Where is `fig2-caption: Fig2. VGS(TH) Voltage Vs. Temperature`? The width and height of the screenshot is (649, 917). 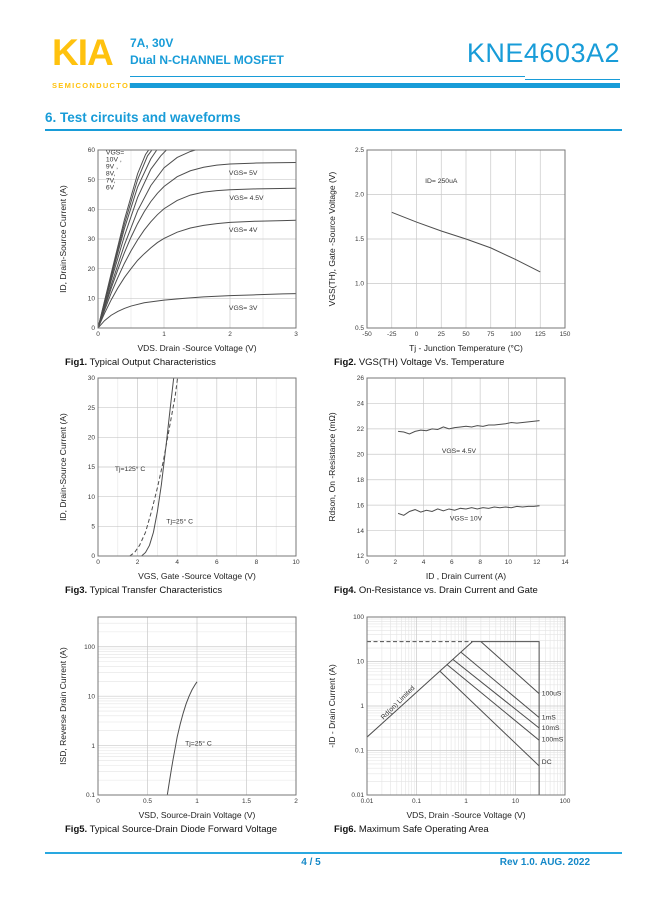
fig2-caption: Fig2. VGS(TH) Voltage Vs. Temperature is located at coordinates (419, 362).